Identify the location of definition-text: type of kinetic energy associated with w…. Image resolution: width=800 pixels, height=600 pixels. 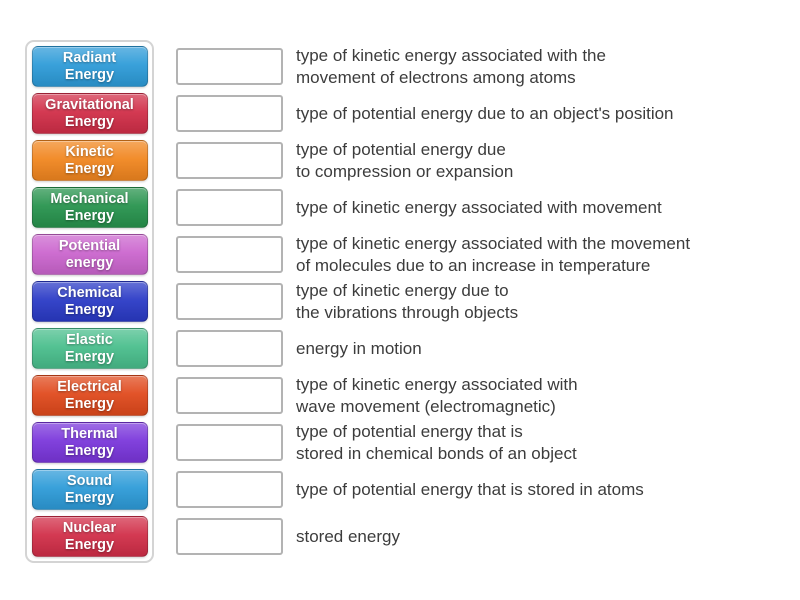
(437, 395).